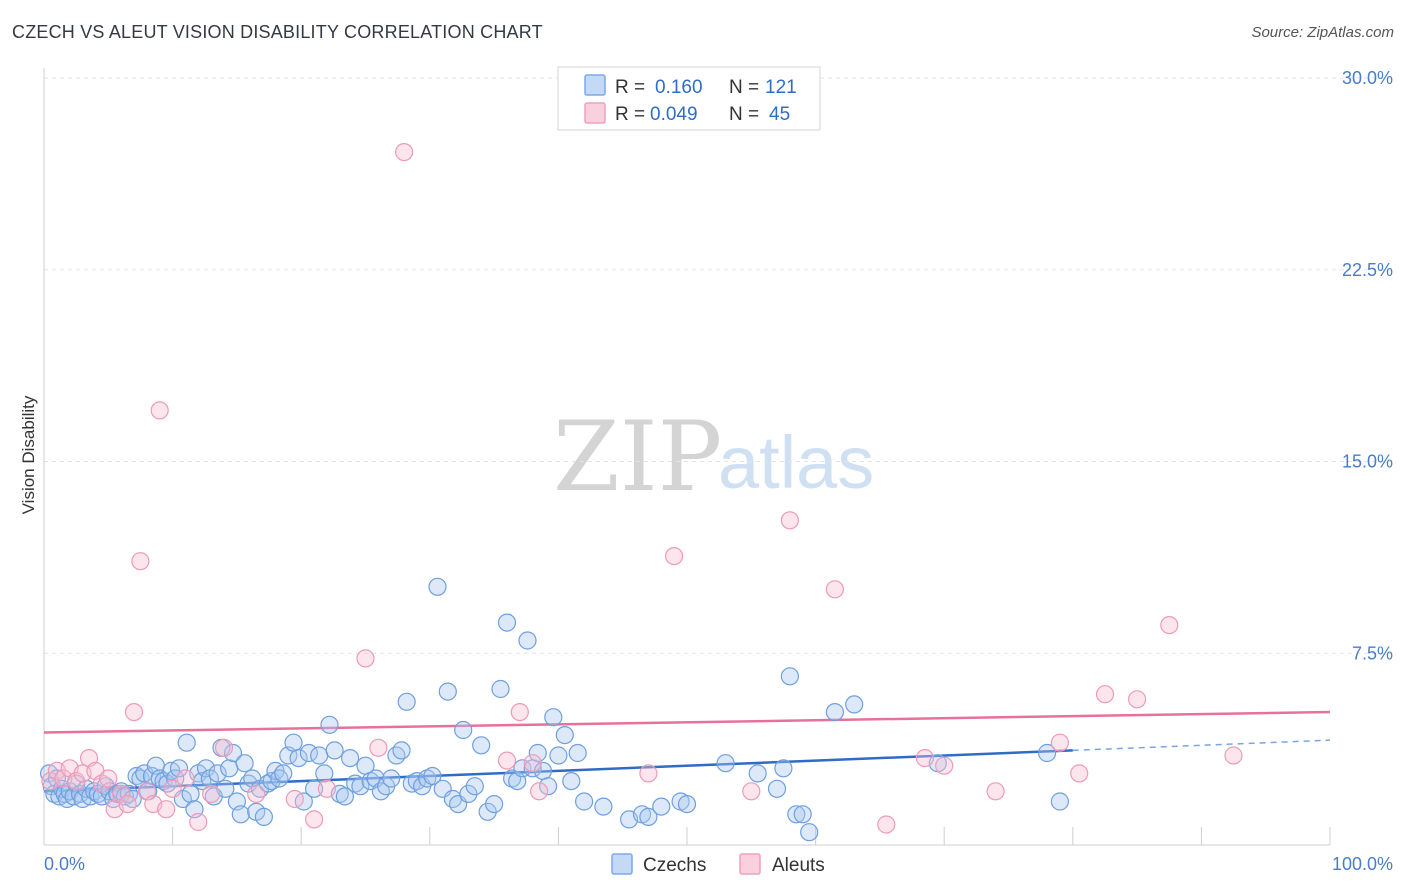 The height and width of the screenshot is (892, 1406). I want to click on watermark: ZIP atlas, so click(713, 457).